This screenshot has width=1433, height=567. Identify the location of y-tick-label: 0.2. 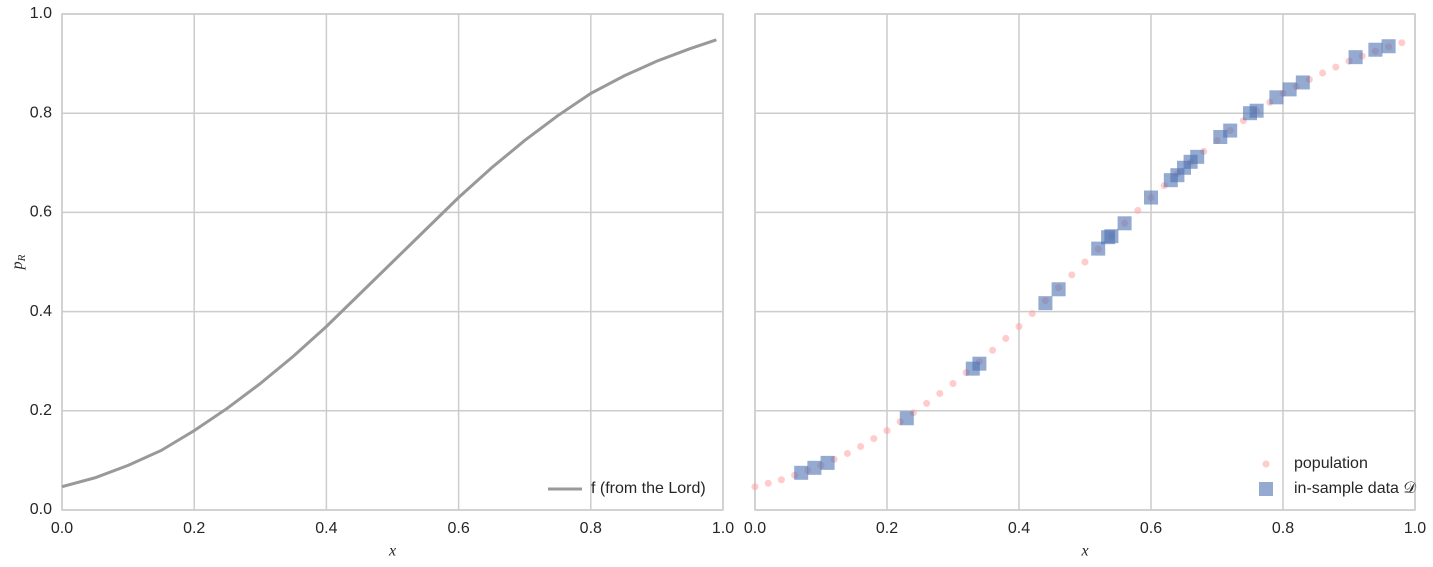
(41, 410).